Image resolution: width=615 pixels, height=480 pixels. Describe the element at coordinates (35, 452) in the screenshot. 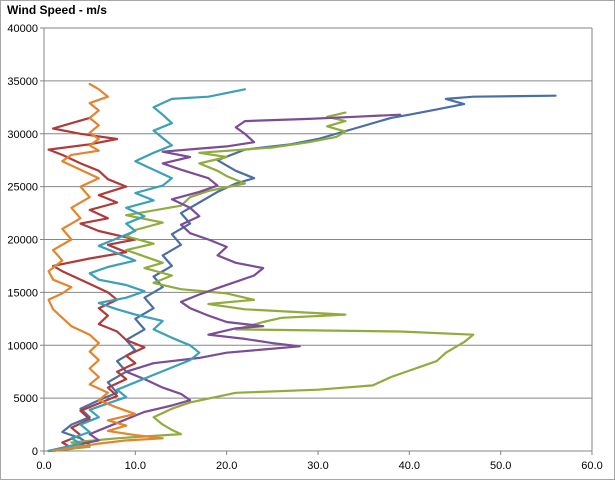

I see `y-tick-label: 0` at that location.